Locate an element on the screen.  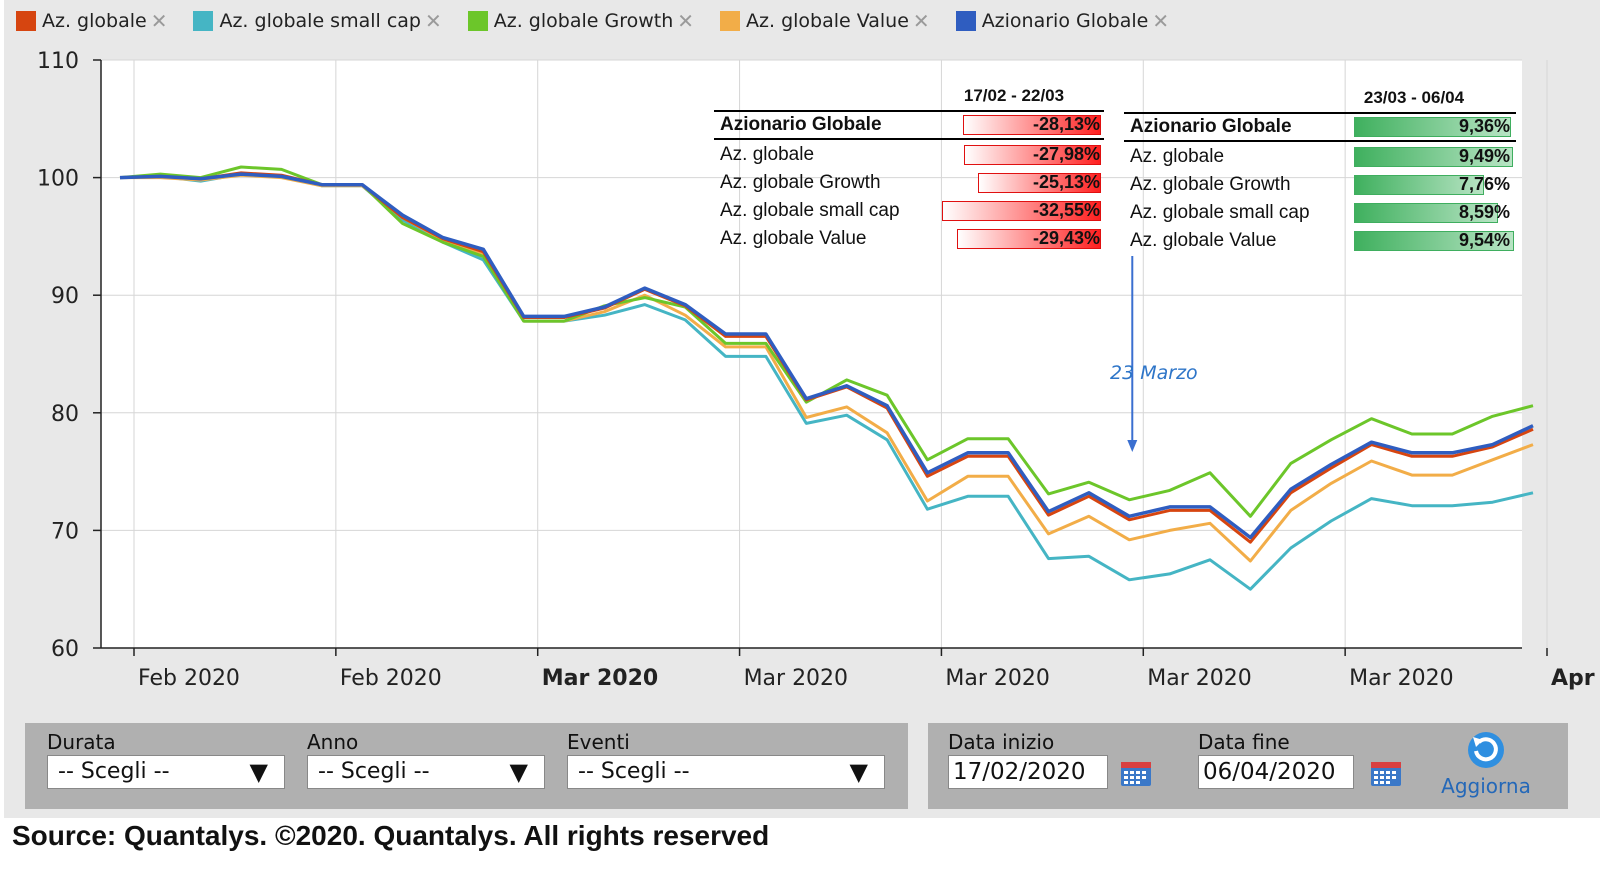
data-inizio-label: Data inizio is located at coordinates (1001, 742).